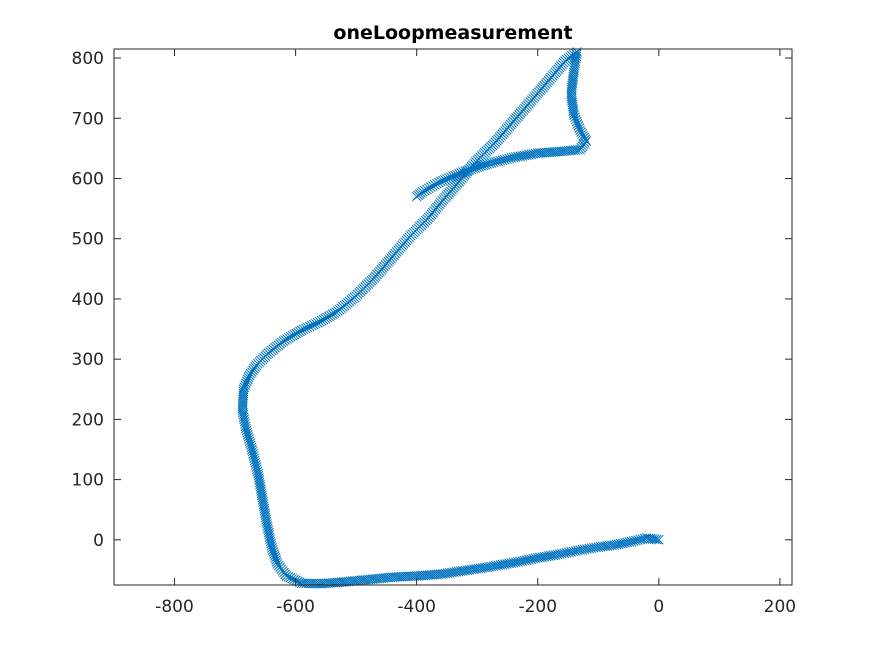 Image resolution: width=875 pixels, height=656 pixels. I want to click on y-tick-label: 600, so click(88, 179).